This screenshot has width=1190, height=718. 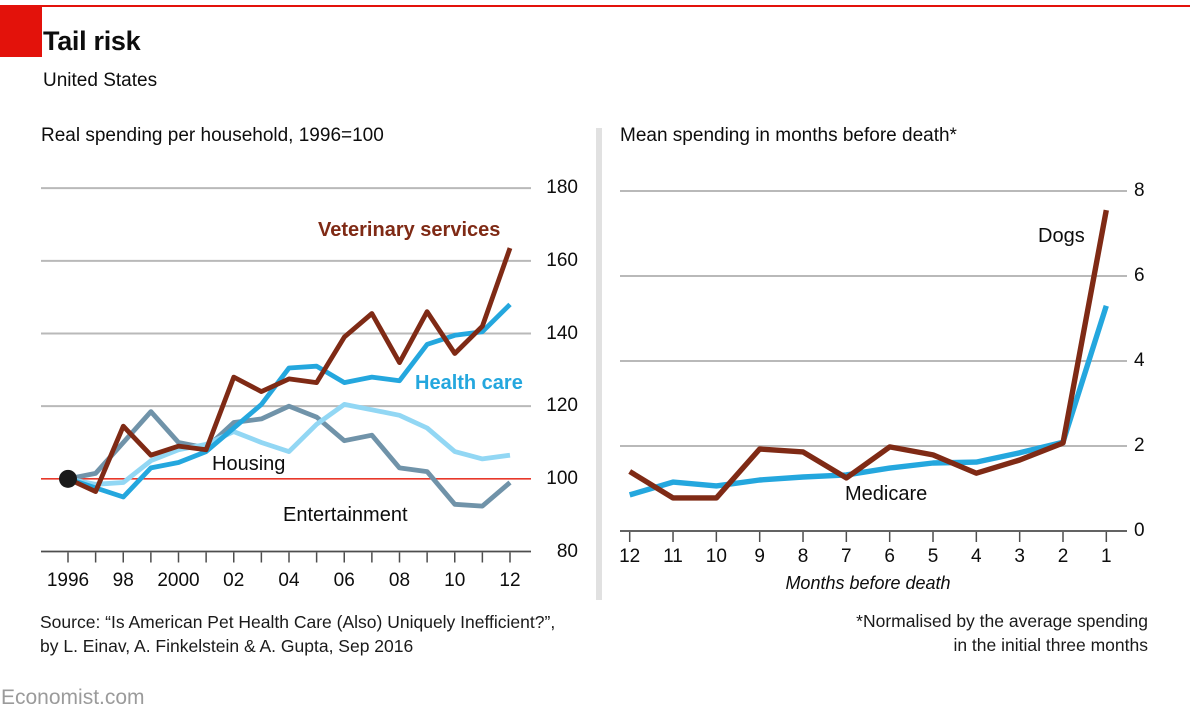 What do you see at coordinates (92, 41) in the screenshot?
I see `page-title: Tail risk` at bounding box center [92, 41].